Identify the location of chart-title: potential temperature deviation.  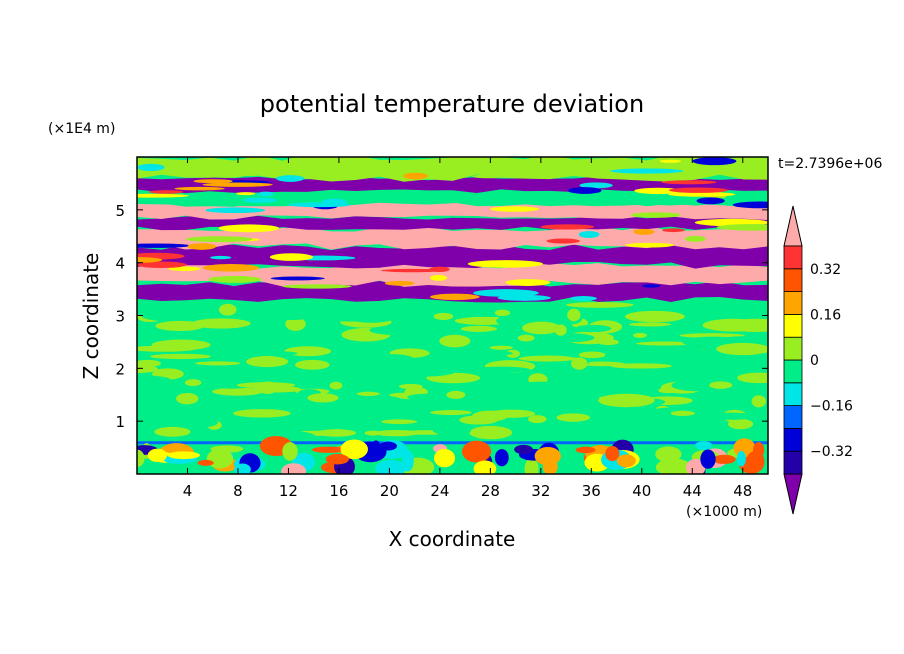
(452, 104).